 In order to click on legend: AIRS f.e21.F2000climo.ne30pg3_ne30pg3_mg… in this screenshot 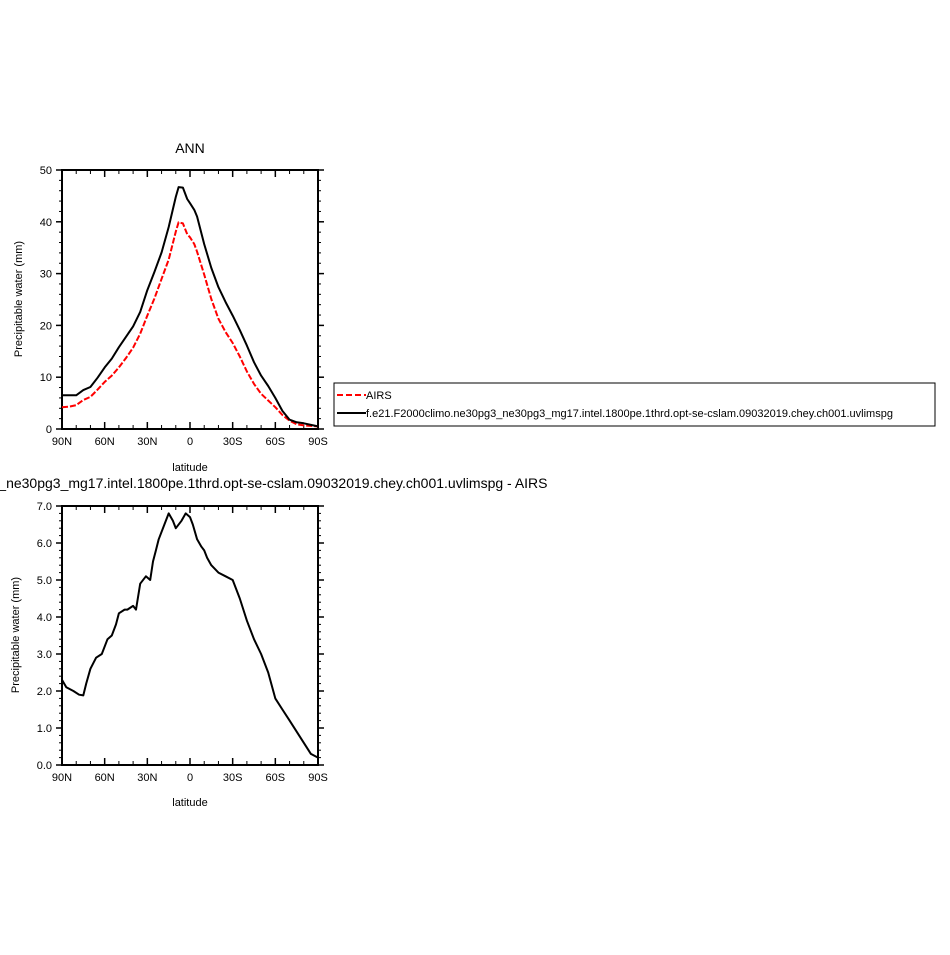, I will do `click(634, 404)`.